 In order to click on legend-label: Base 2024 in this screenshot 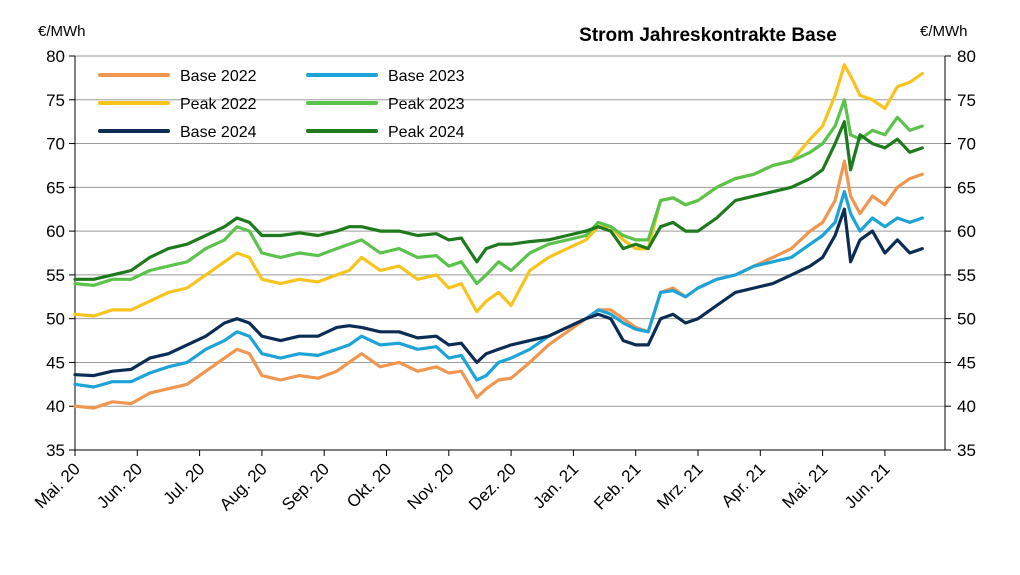, I will do `click(218, 132)`.